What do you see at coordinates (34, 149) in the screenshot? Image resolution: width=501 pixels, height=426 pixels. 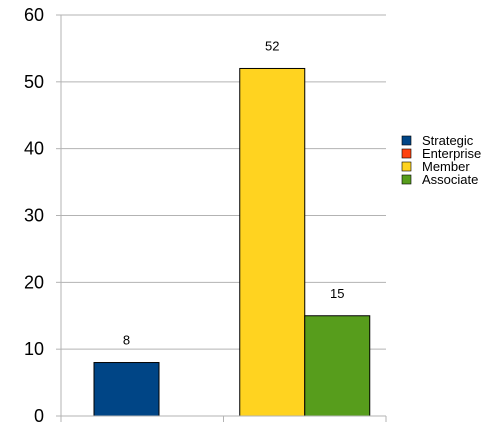 I see `y-tick-label: 40` at bounding box center [34, 149].